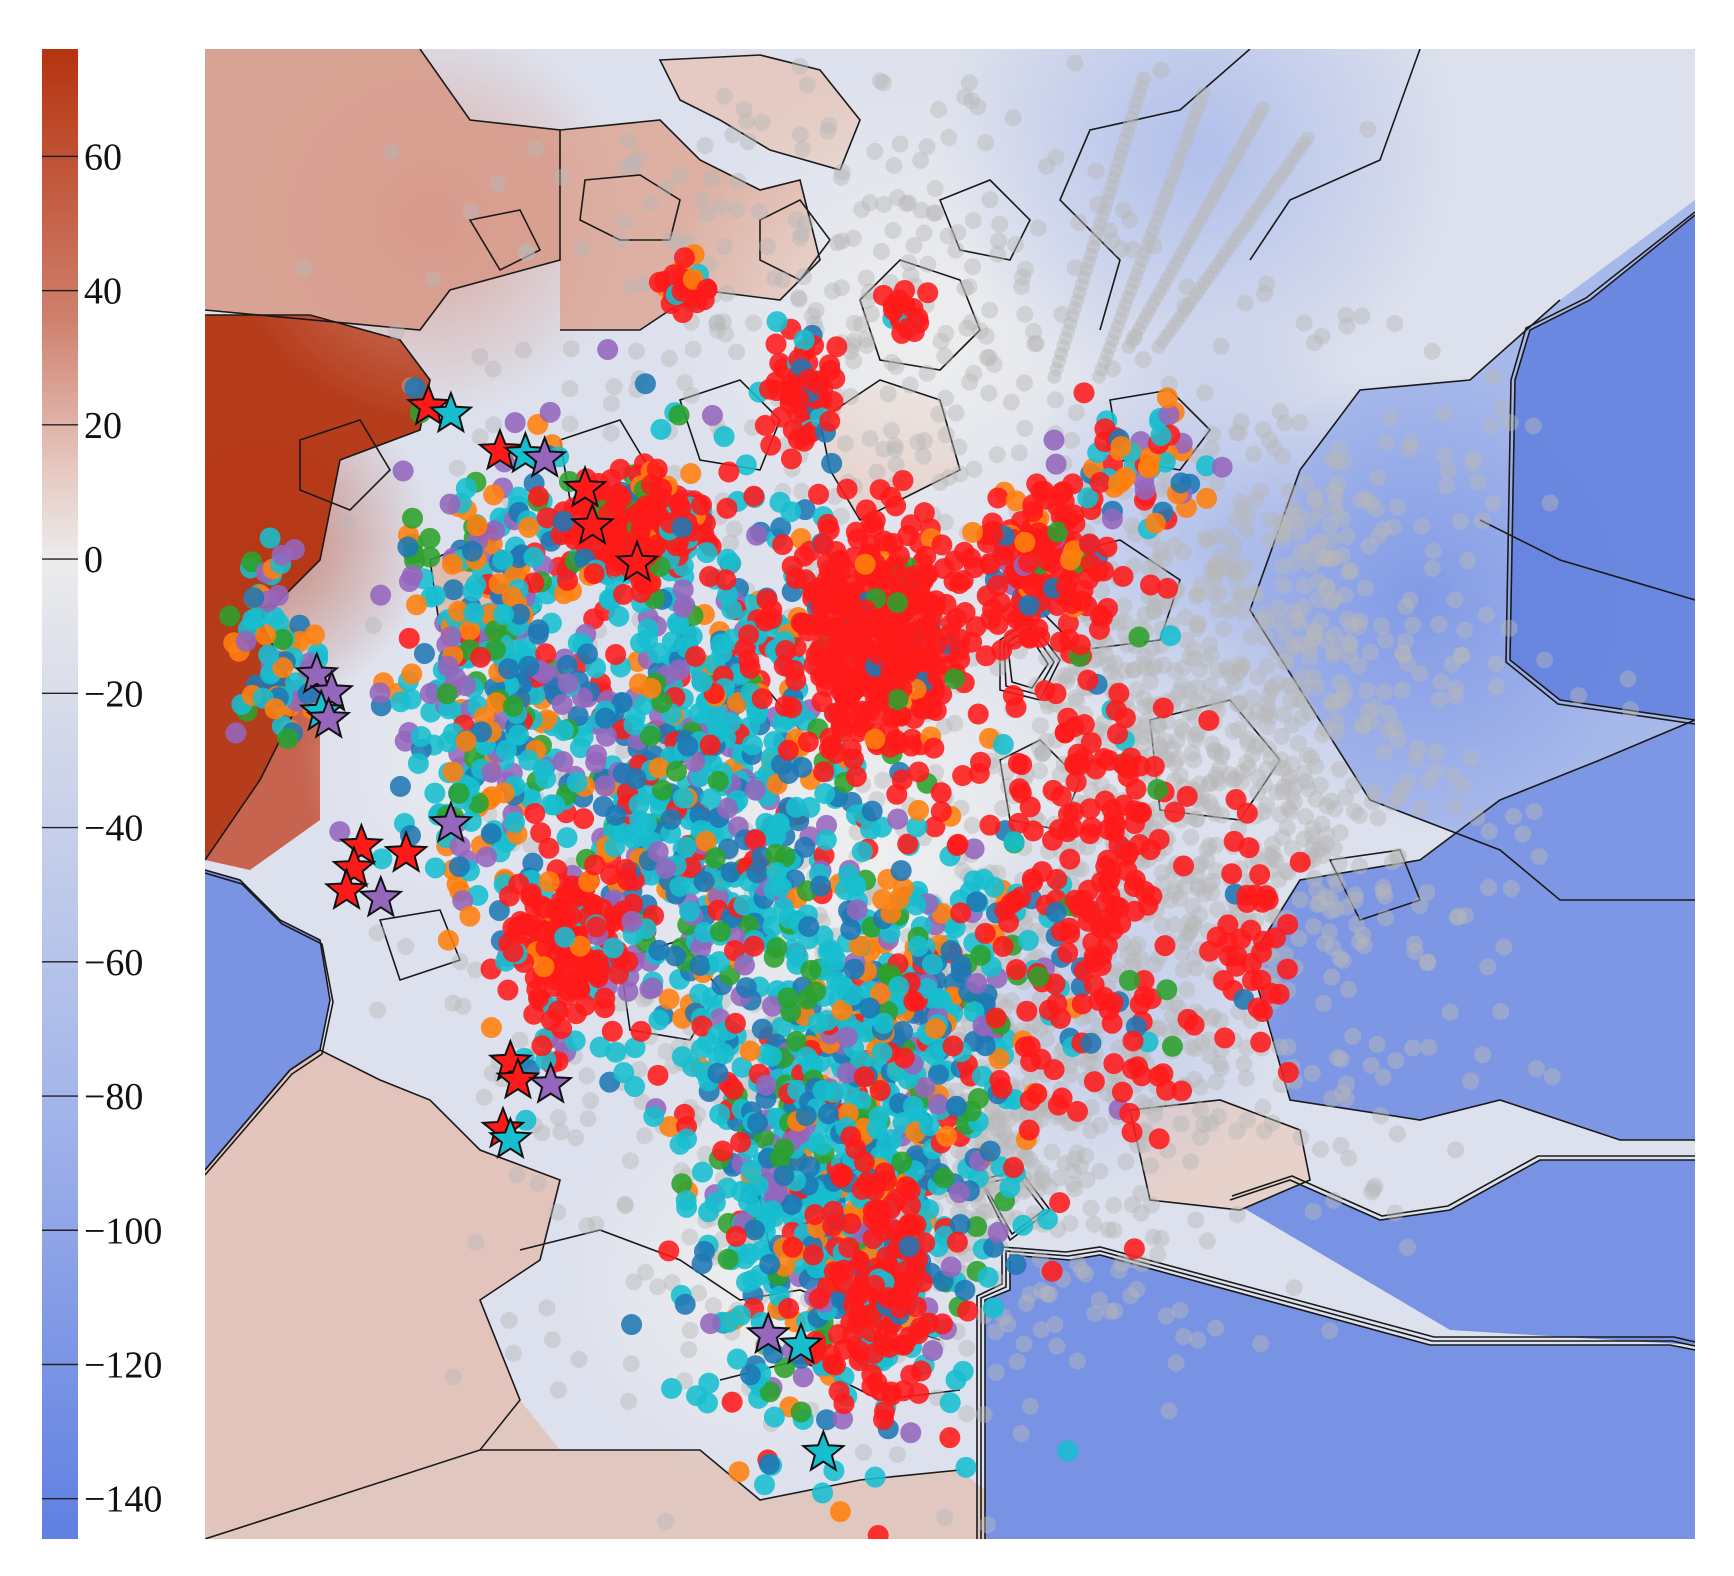 This screenshot has width=1734, height=1576. I want to click on point-green, so click(720, 932).